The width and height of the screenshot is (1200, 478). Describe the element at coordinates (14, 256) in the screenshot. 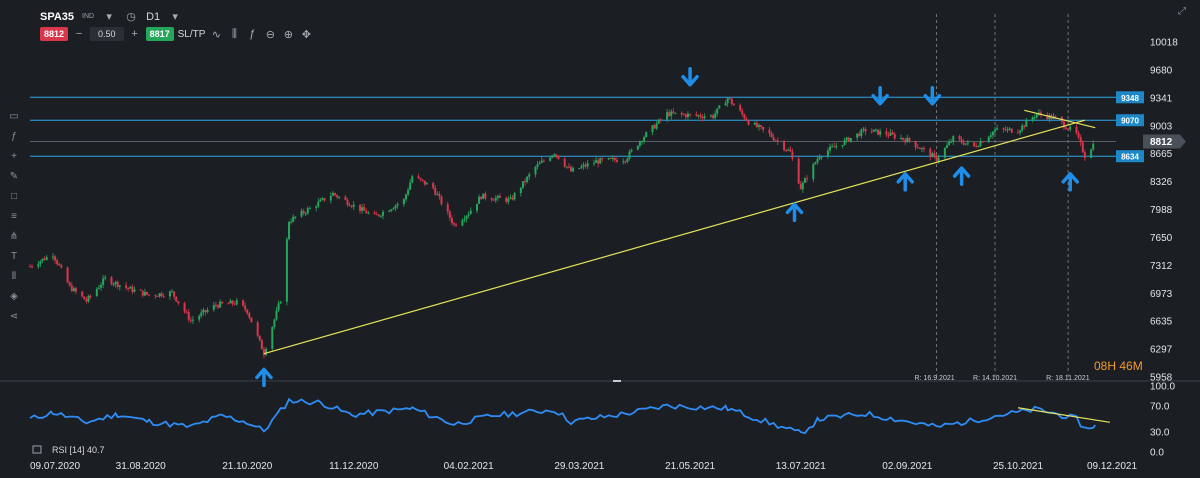

I see `text-icon: T` at that location.